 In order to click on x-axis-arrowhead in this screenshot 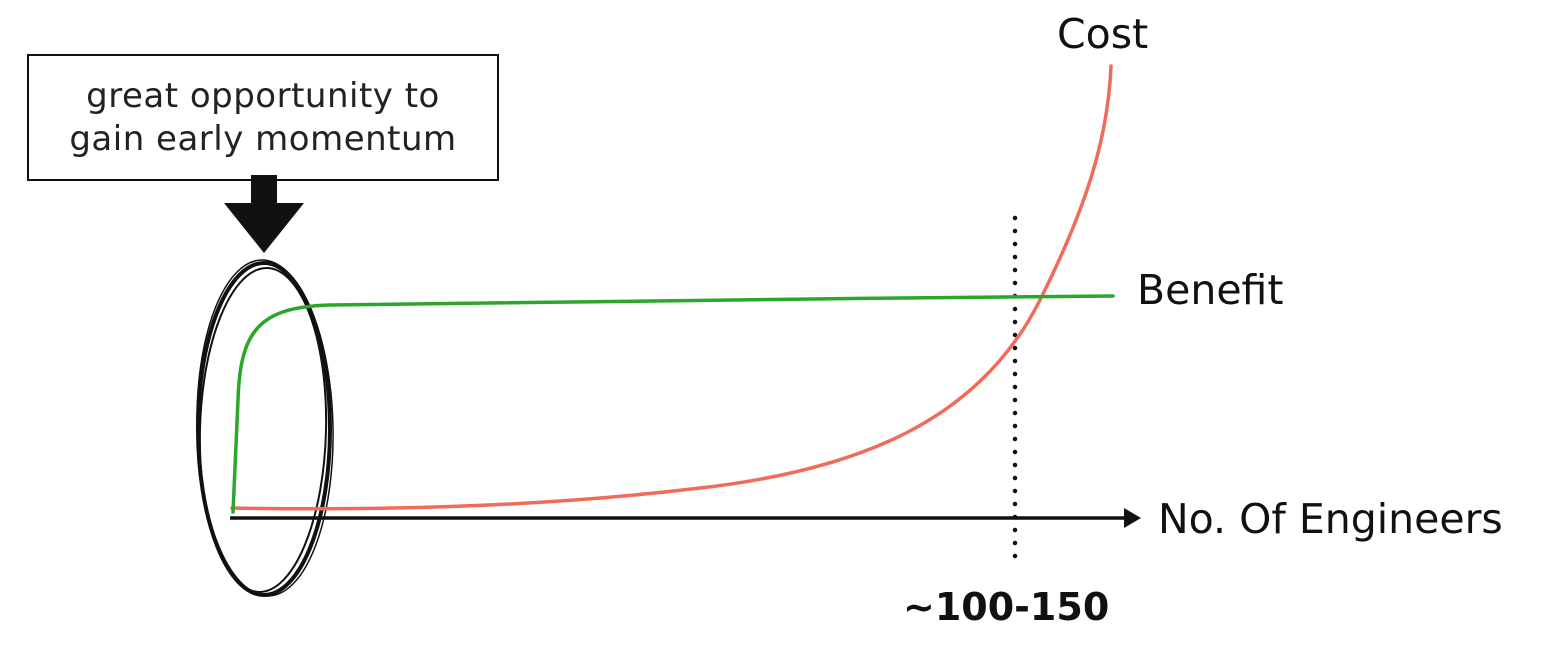, I will do `click(1132, 518)`.